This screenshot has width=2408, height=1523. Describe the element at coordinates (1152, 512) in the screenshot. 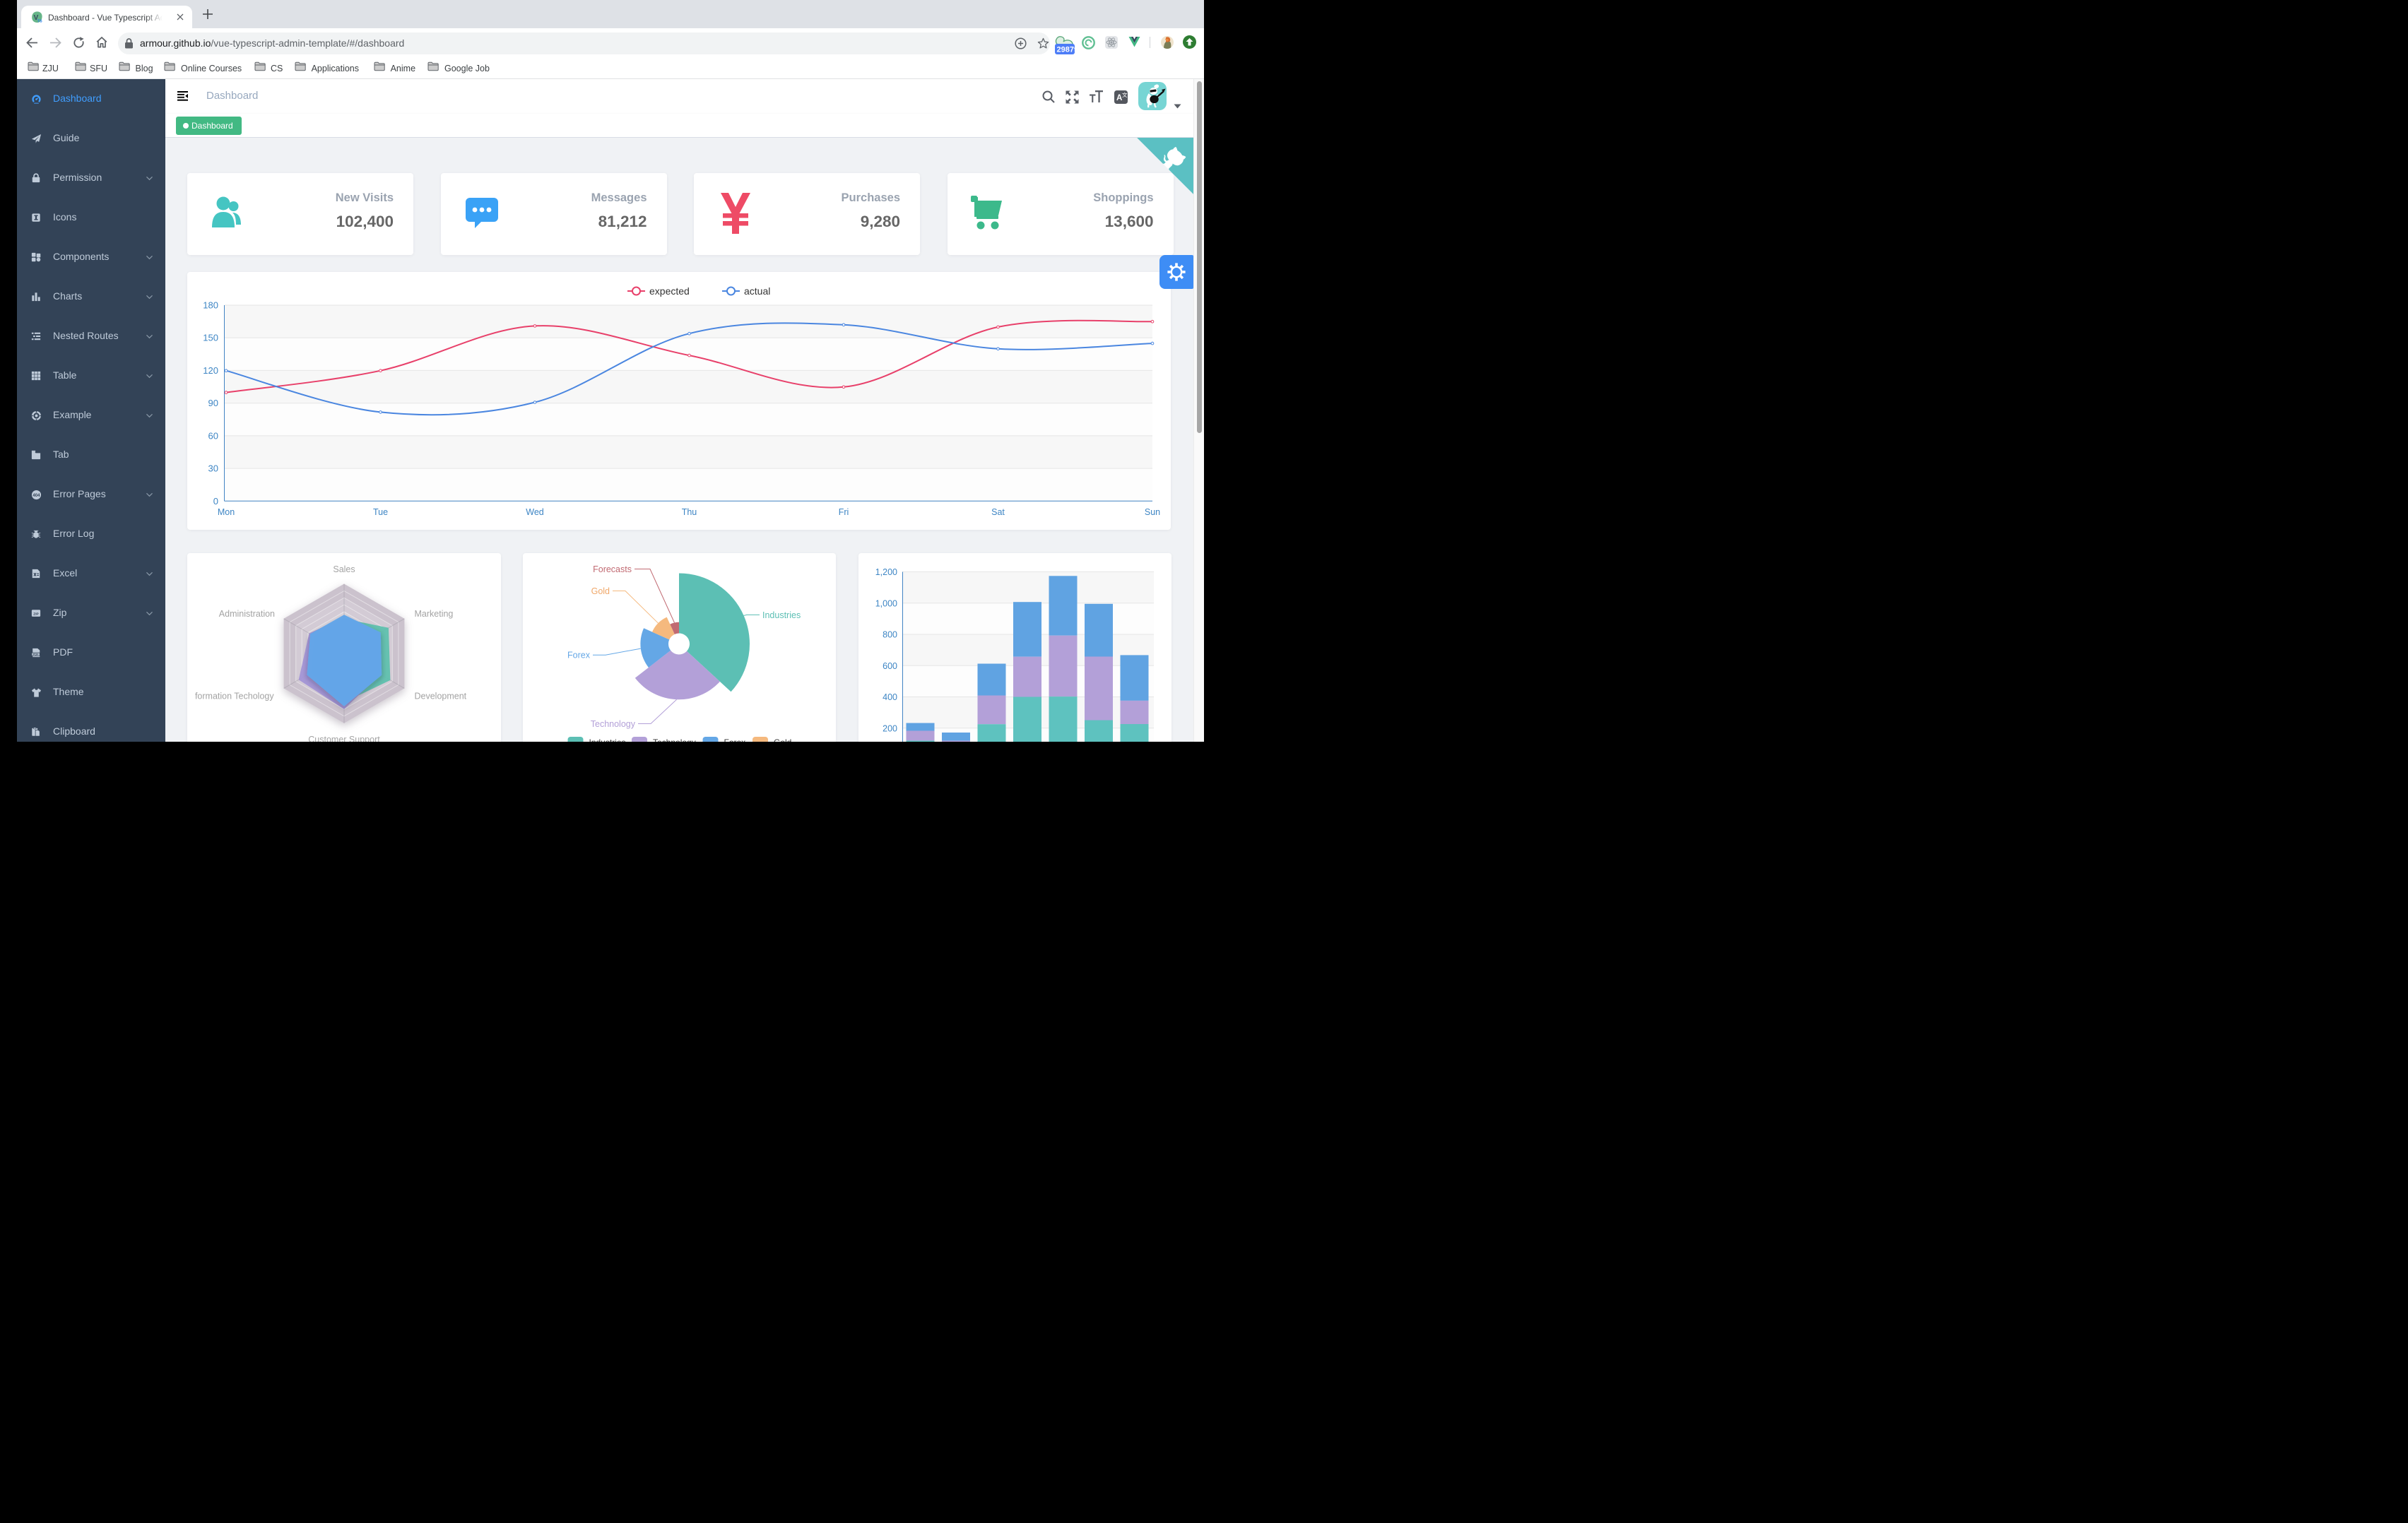

I see `svg-text: Sun` at that location.